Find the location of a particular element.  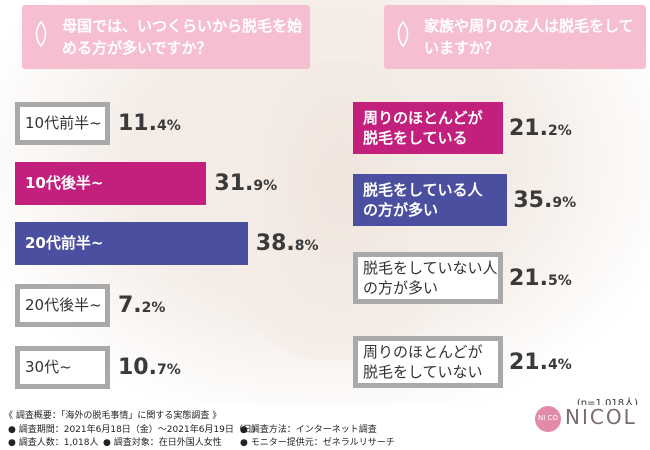

left-bar: 10代後半~ is located at coordinates (111, 183).